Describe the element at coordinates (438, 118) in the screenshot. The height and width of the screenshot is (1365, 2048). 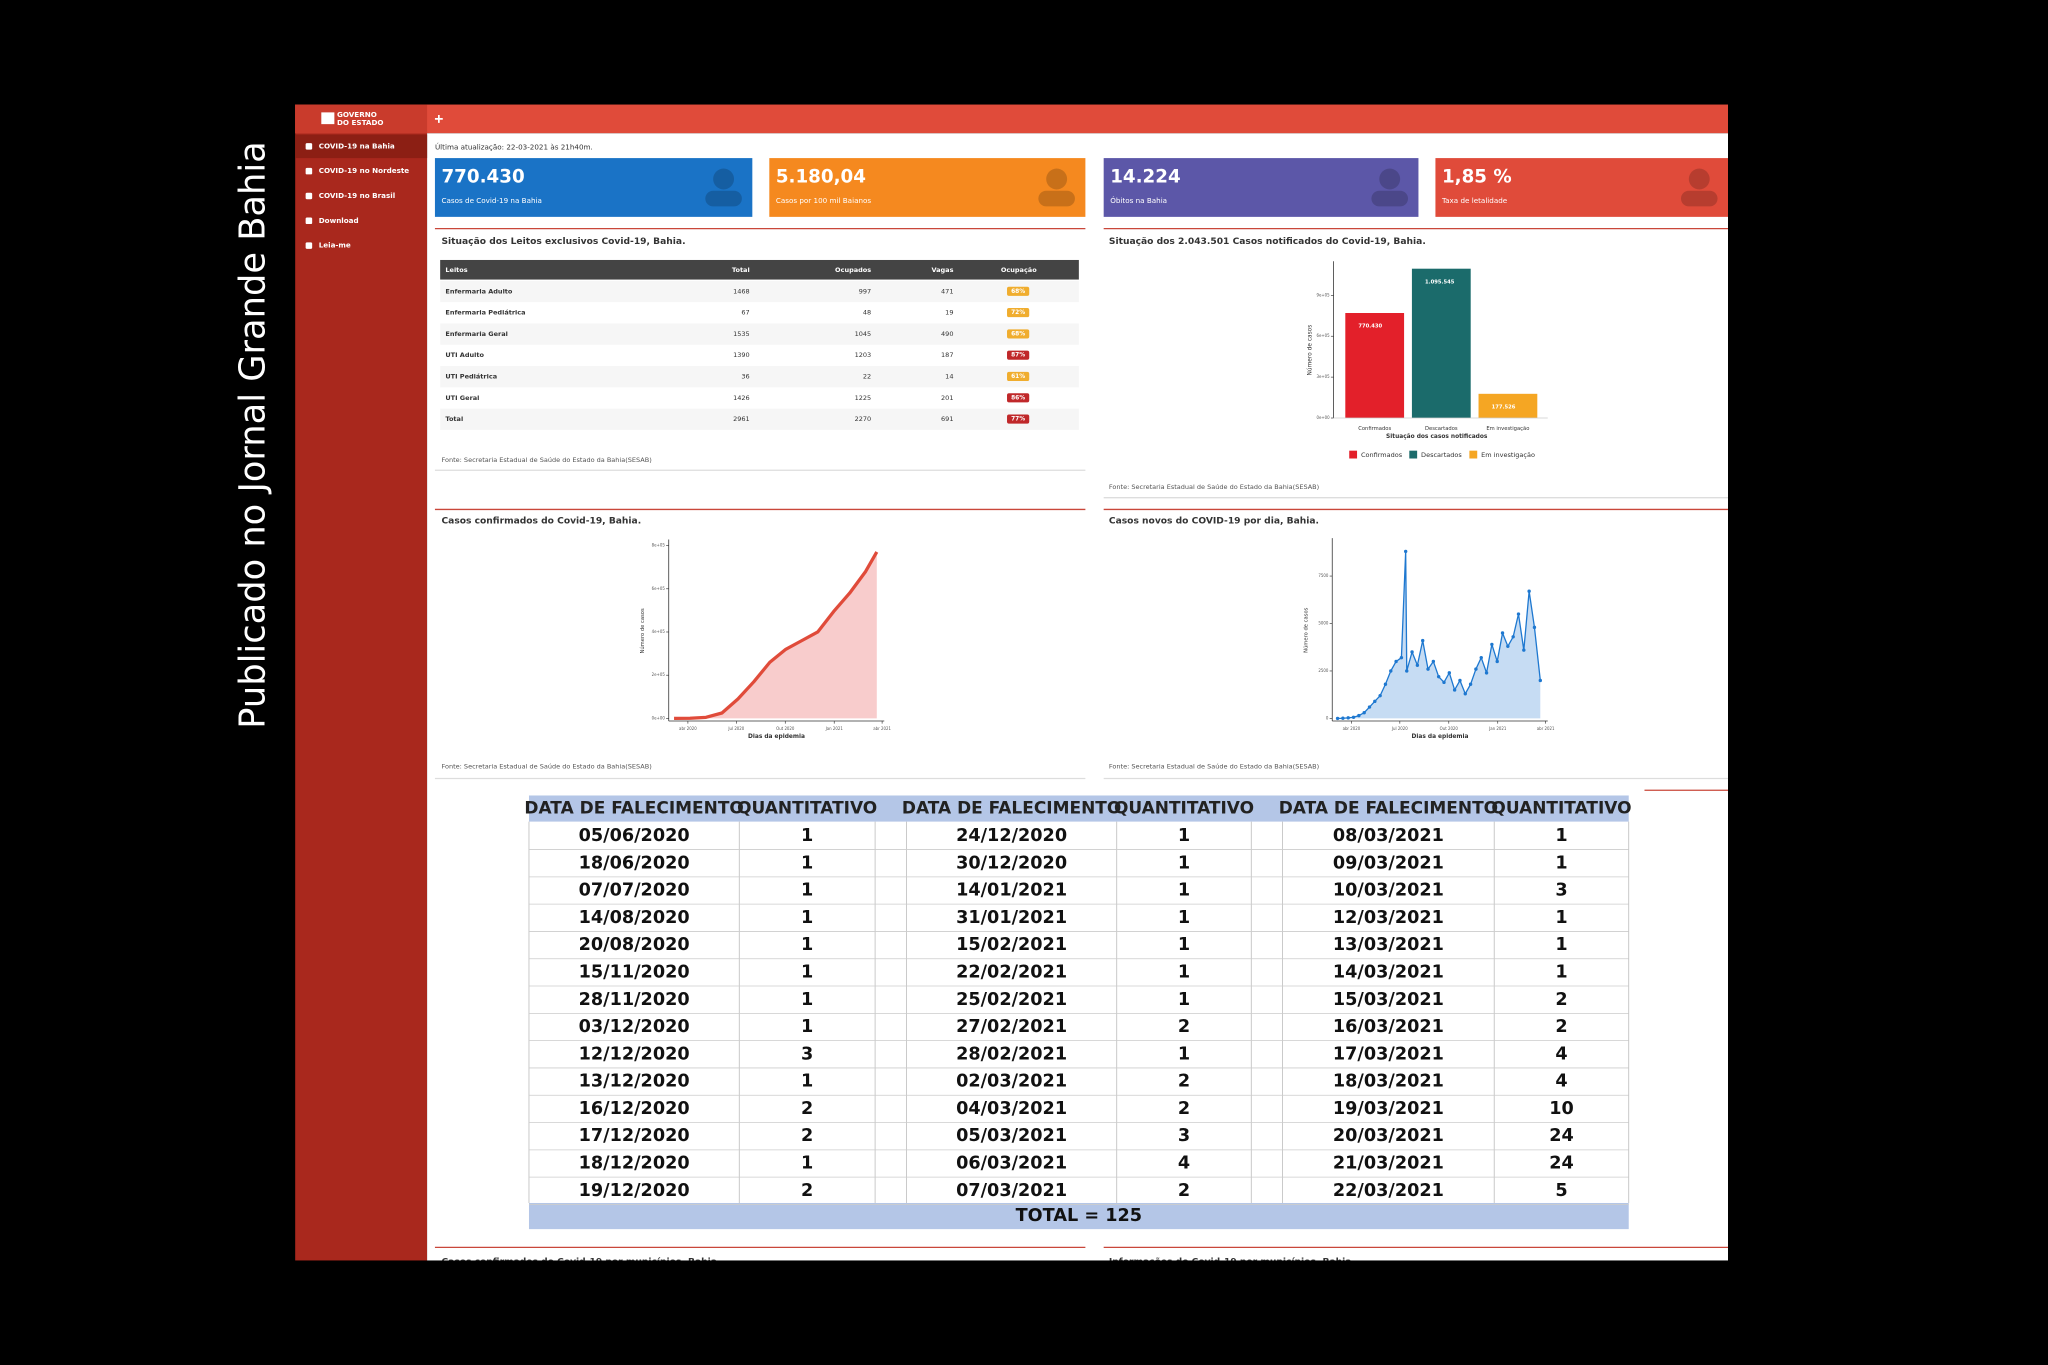
I see `menu-toggle` at that location.